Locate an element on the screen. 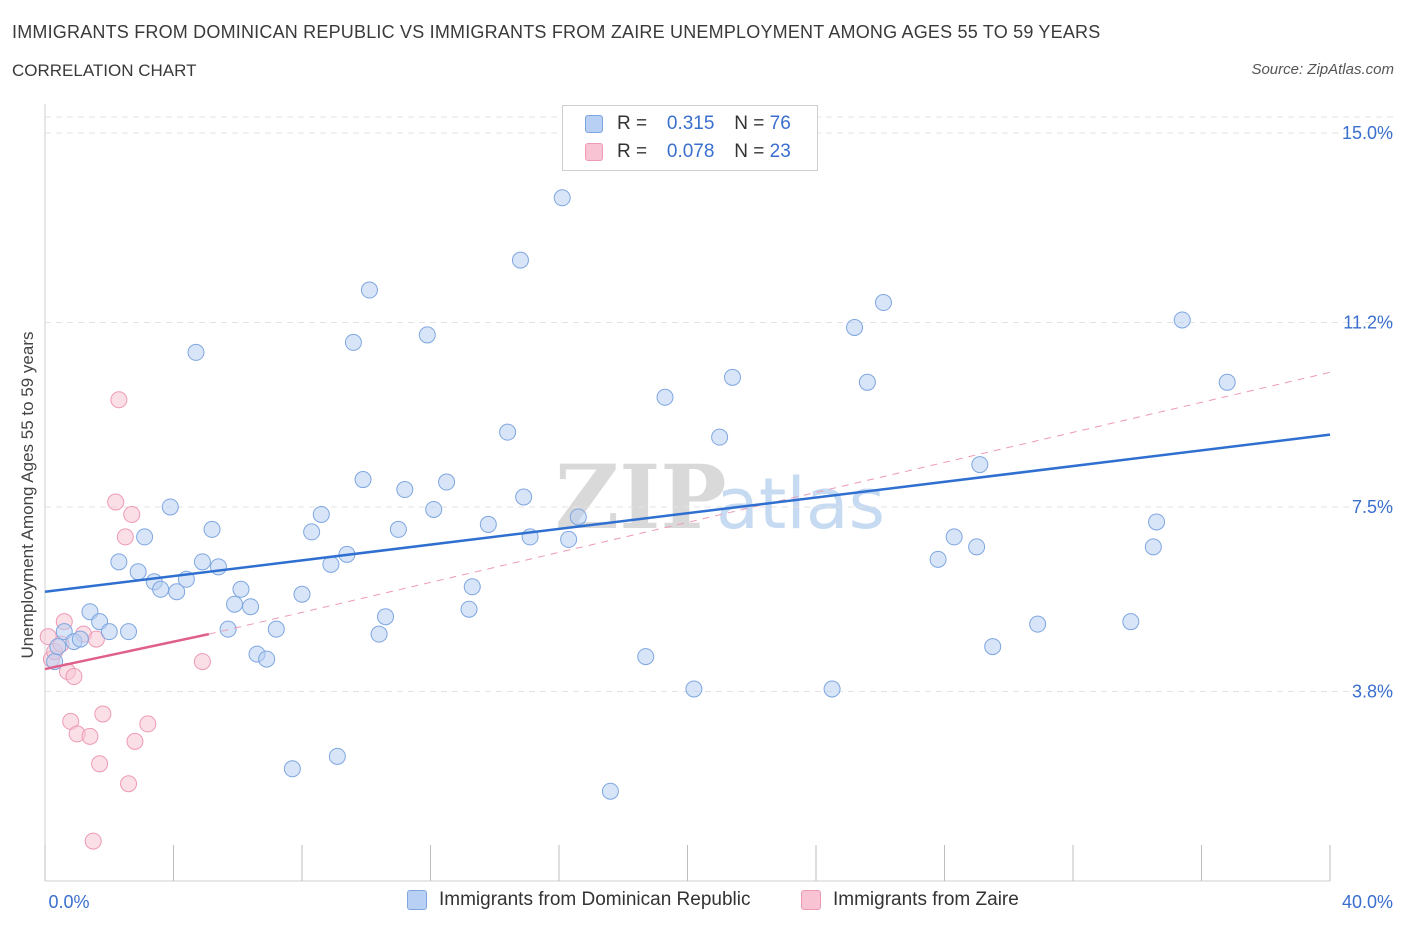  legend-item-zaire: Immigrants from Zaire is located at coordinates (910, 900).